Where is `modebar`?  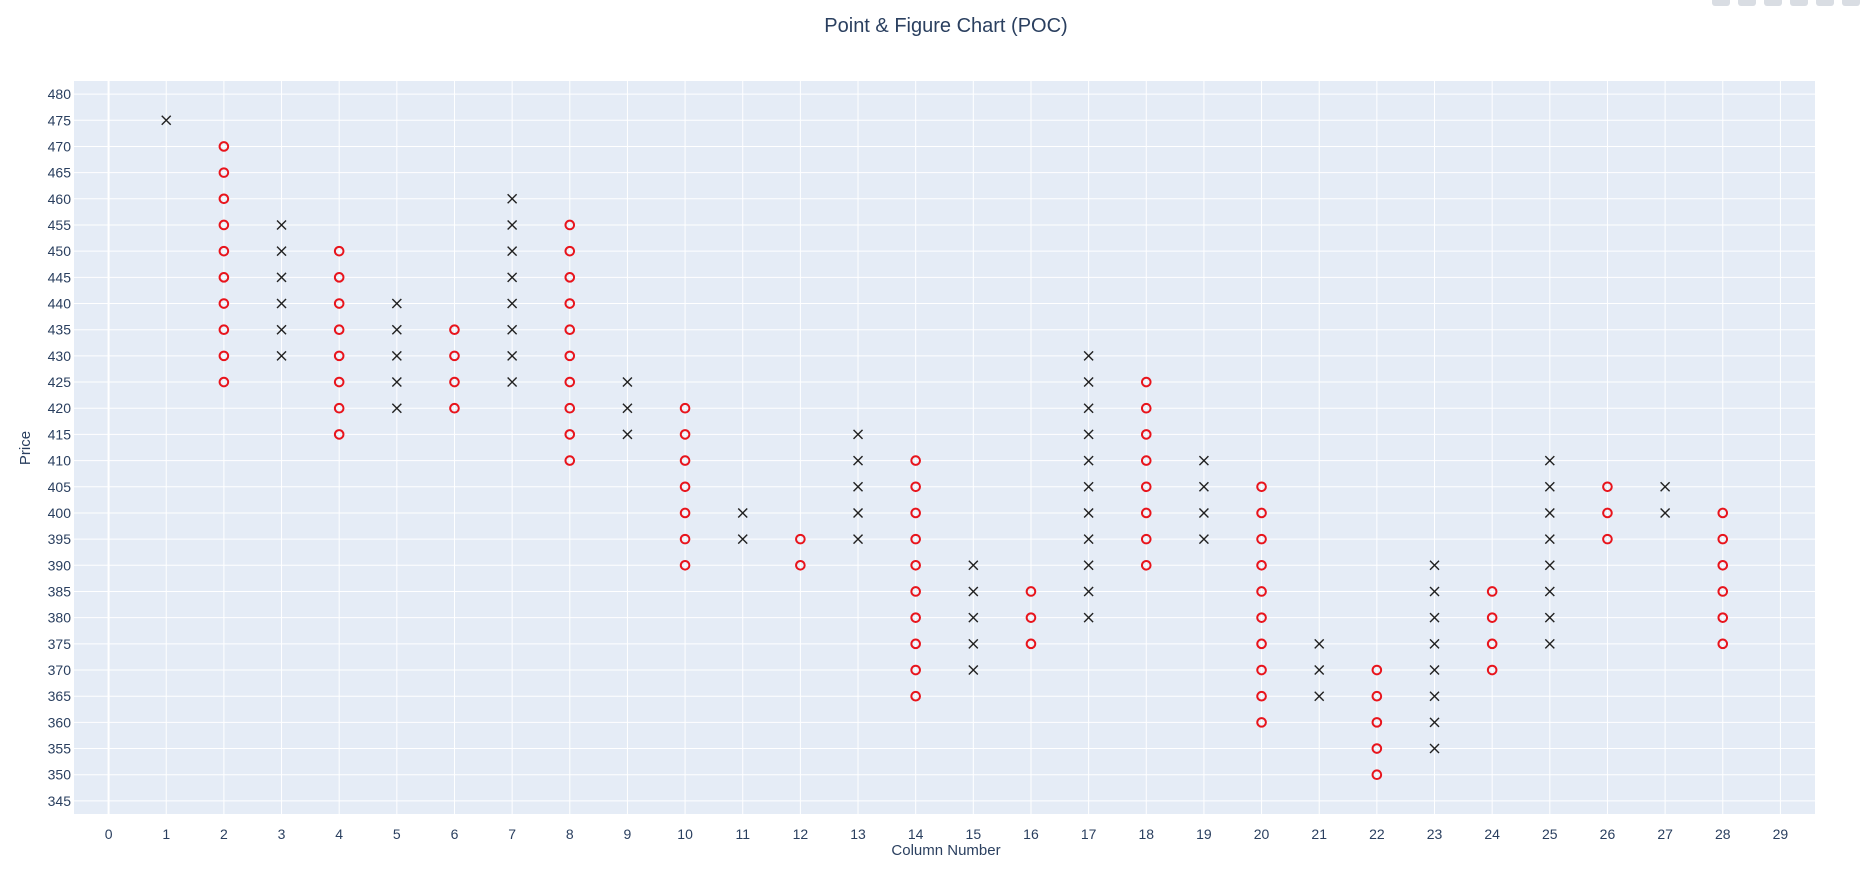
modebar is located at coordinates (1786, 3).